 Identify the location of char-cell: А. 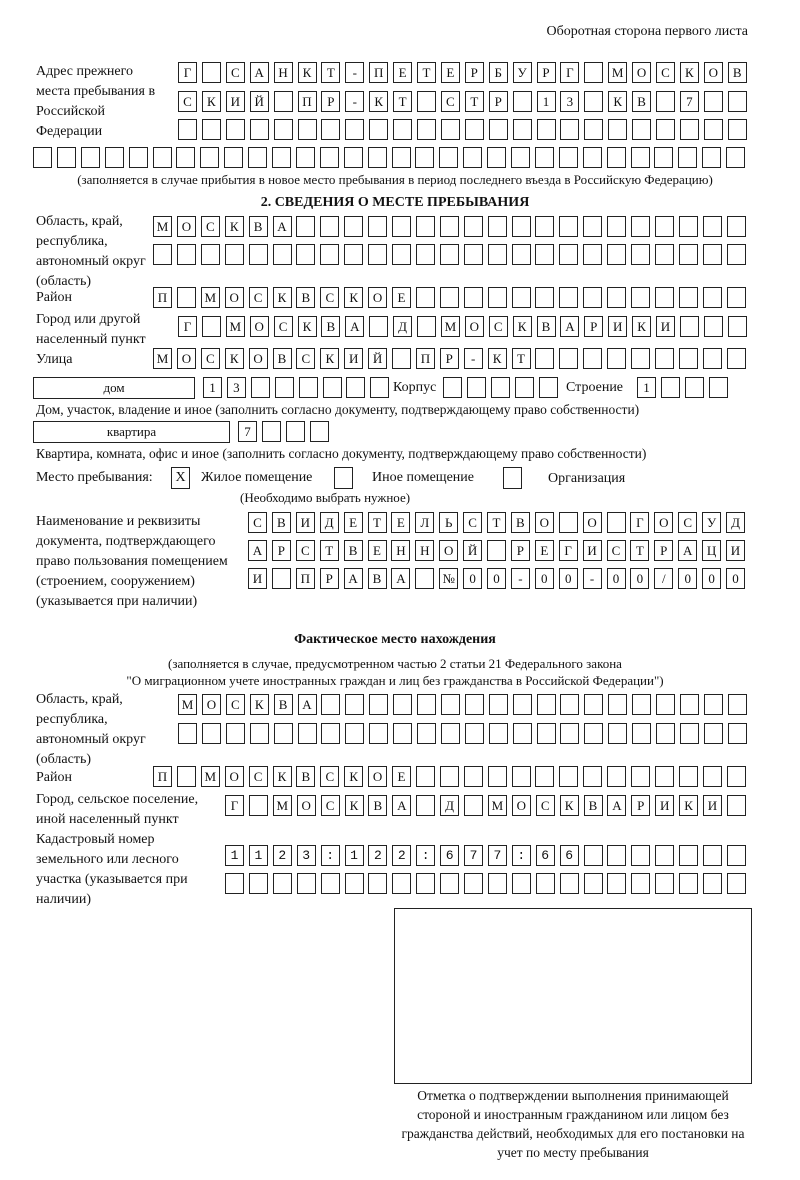
(307, 704).